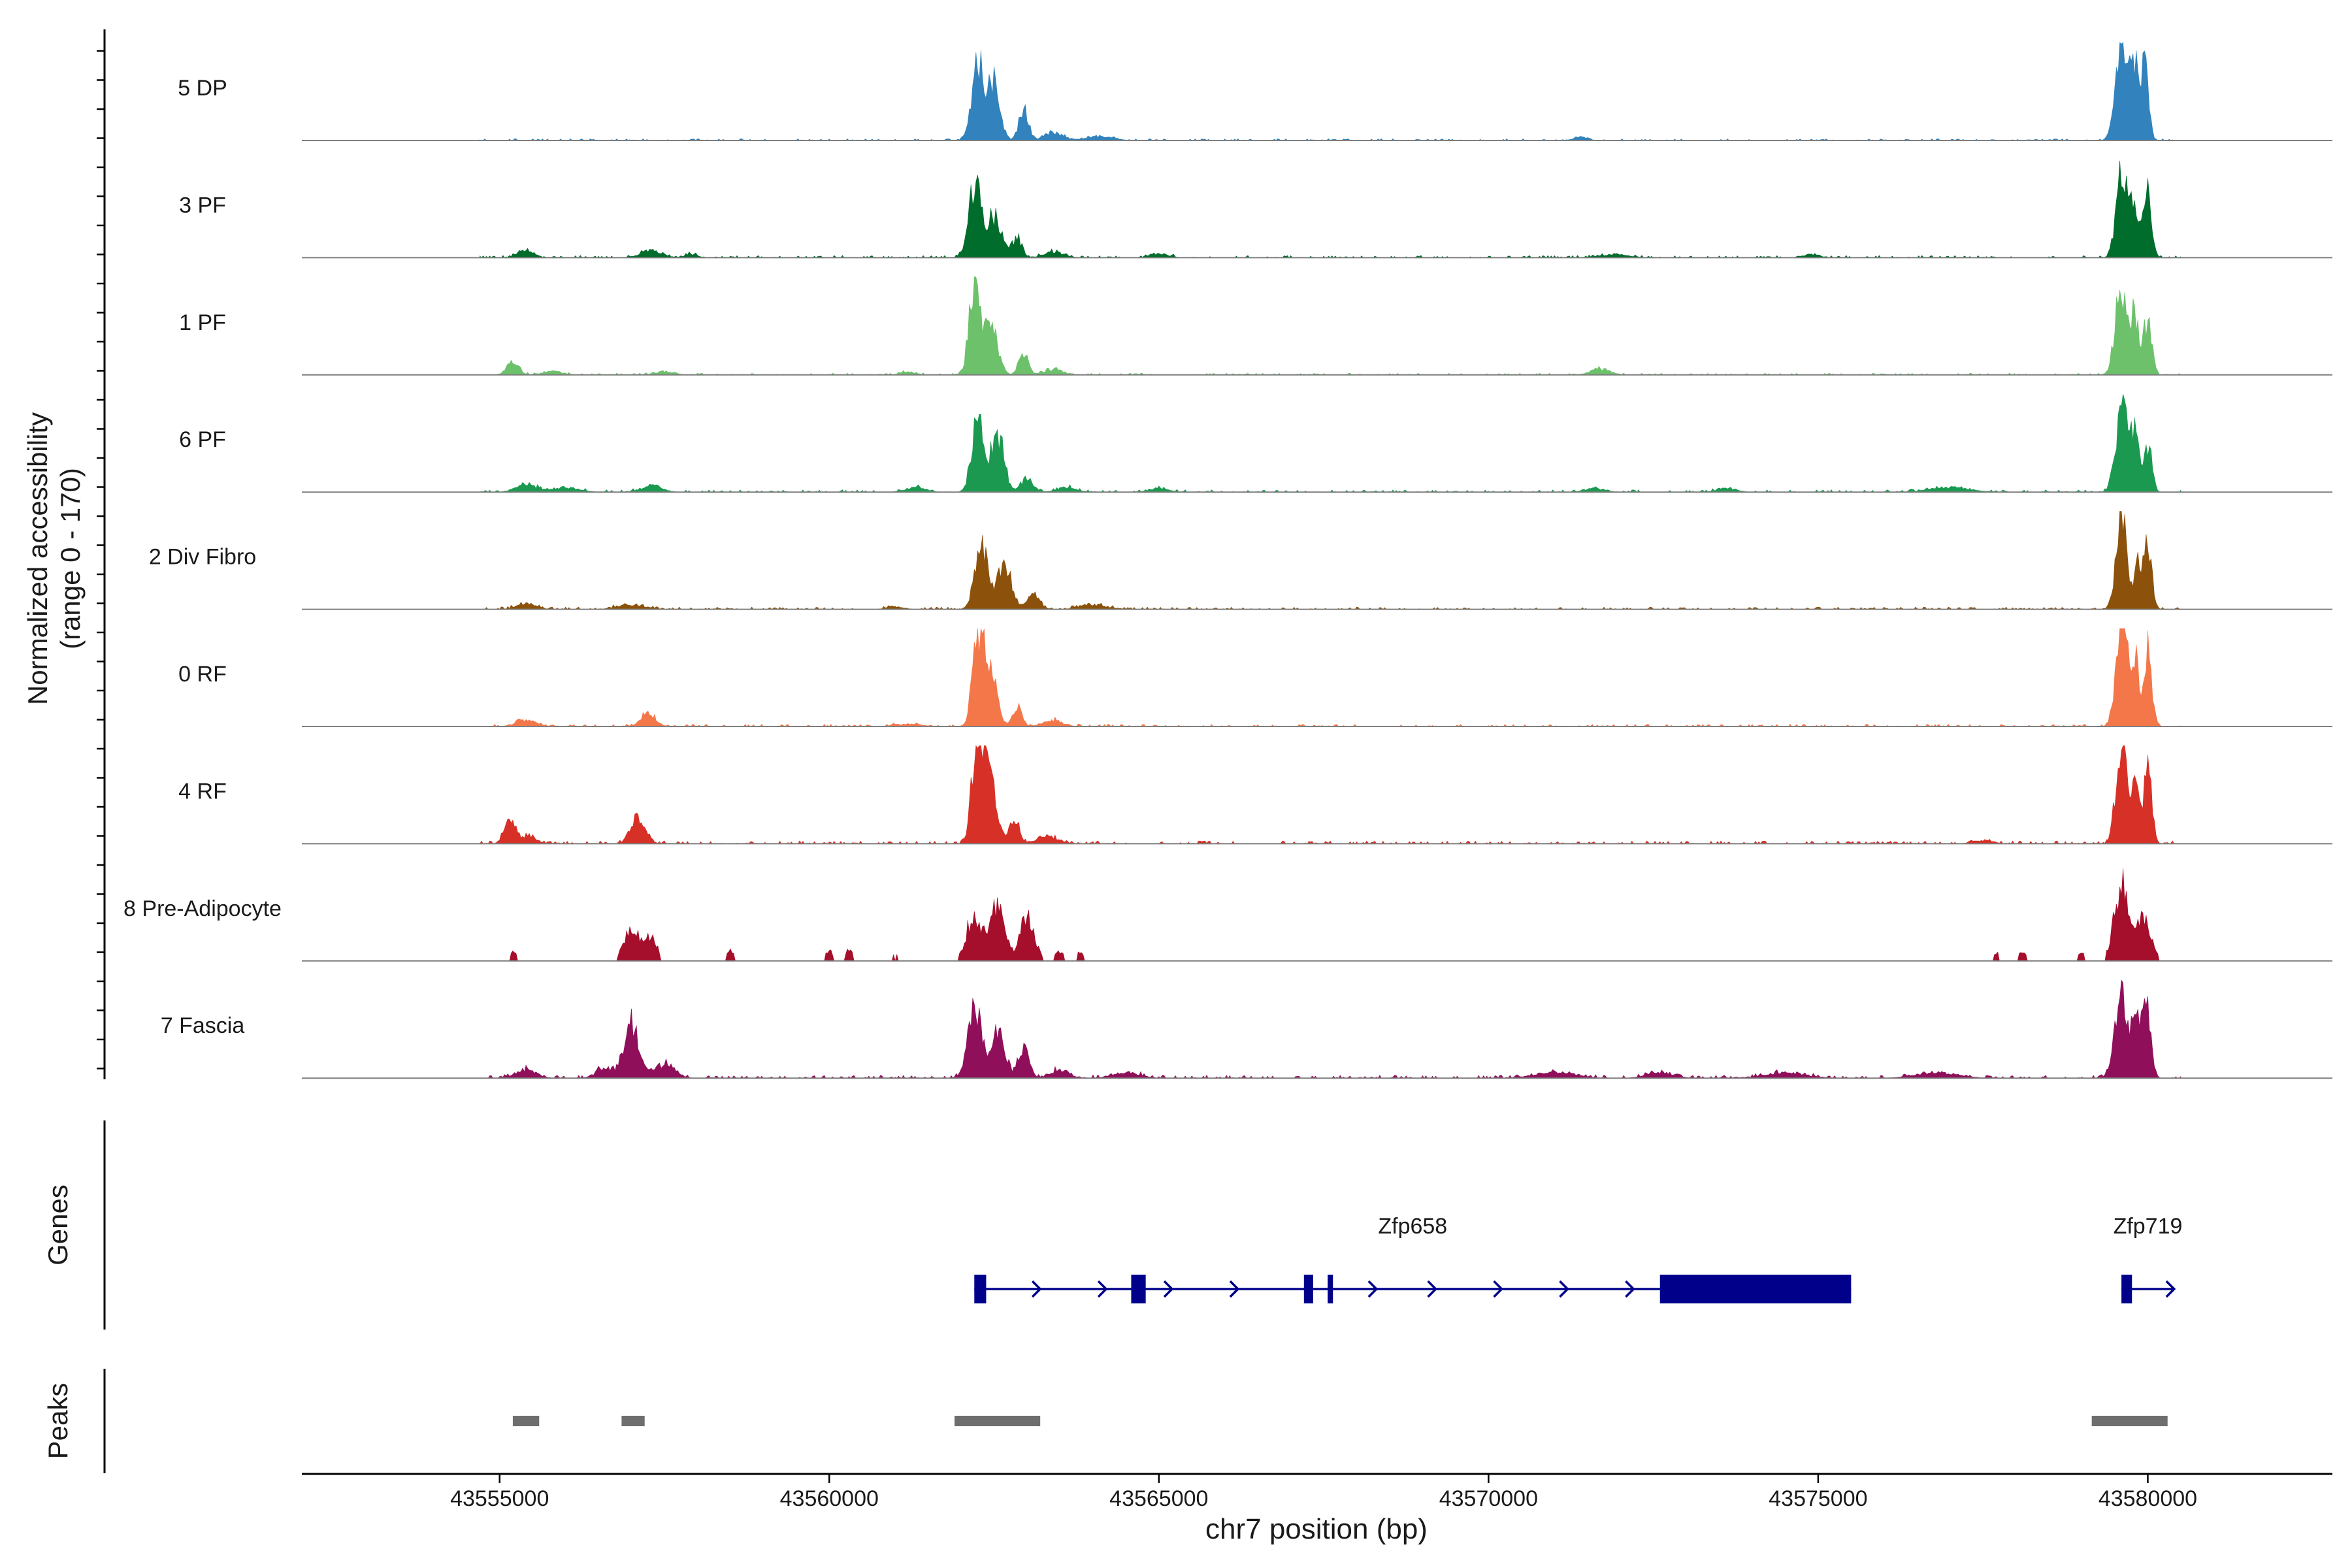 The height and width of the screenshot is (1568, 2352). Describe the element at coordinates (1412, 1226) in the screenshot. I see `gene-label: Zfp658` at that location.